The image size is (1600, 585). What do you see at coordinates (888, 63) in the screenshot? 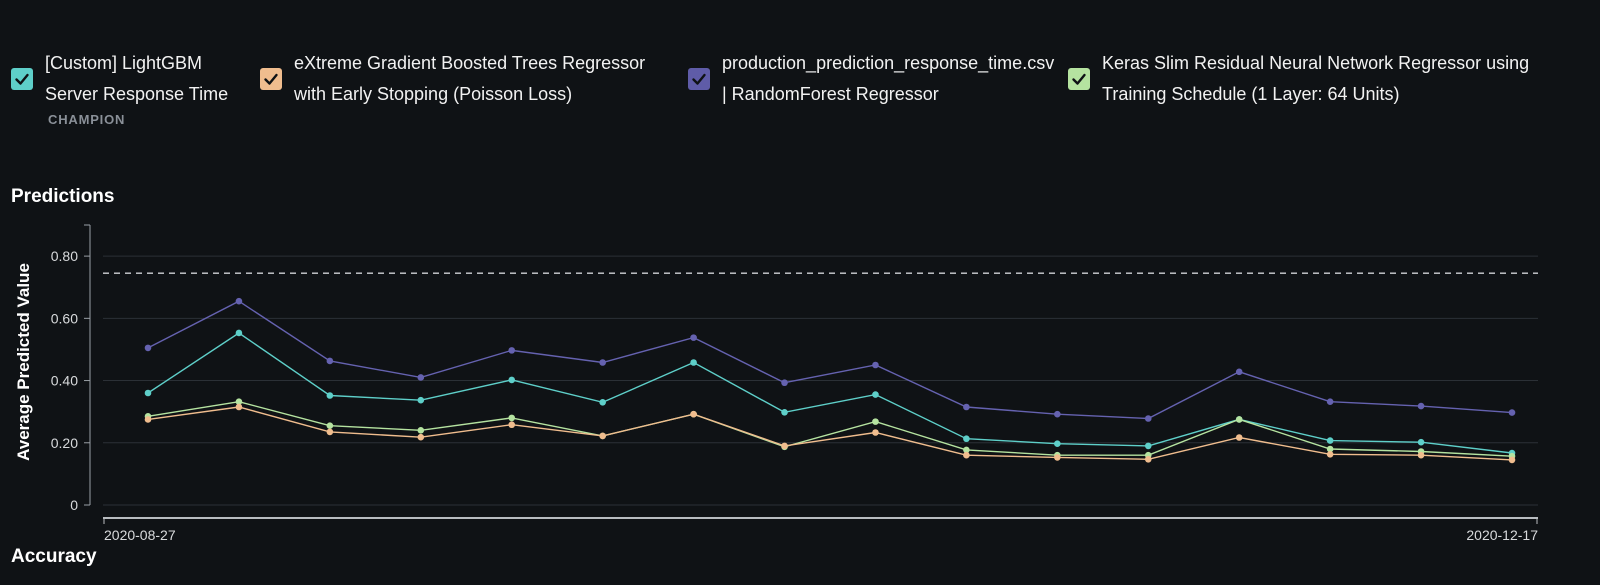
I see `legend-label: production_prediction_response_time.csv` at bounding box center [888, 63].